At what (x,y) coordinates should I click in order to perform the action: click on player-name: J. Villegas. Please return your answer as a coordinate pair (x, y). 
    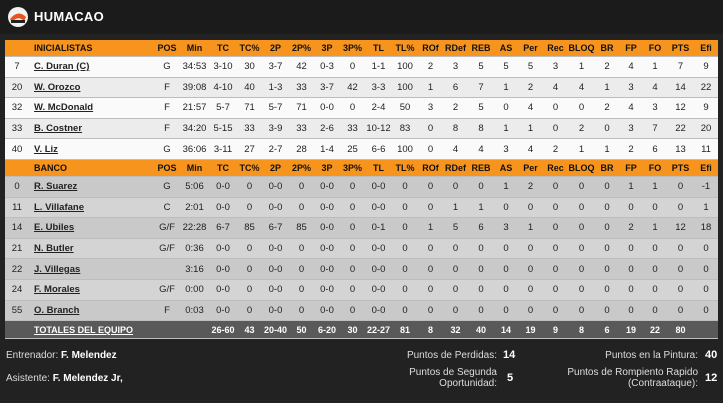
    Looking at the image, I should click on (91, 269).